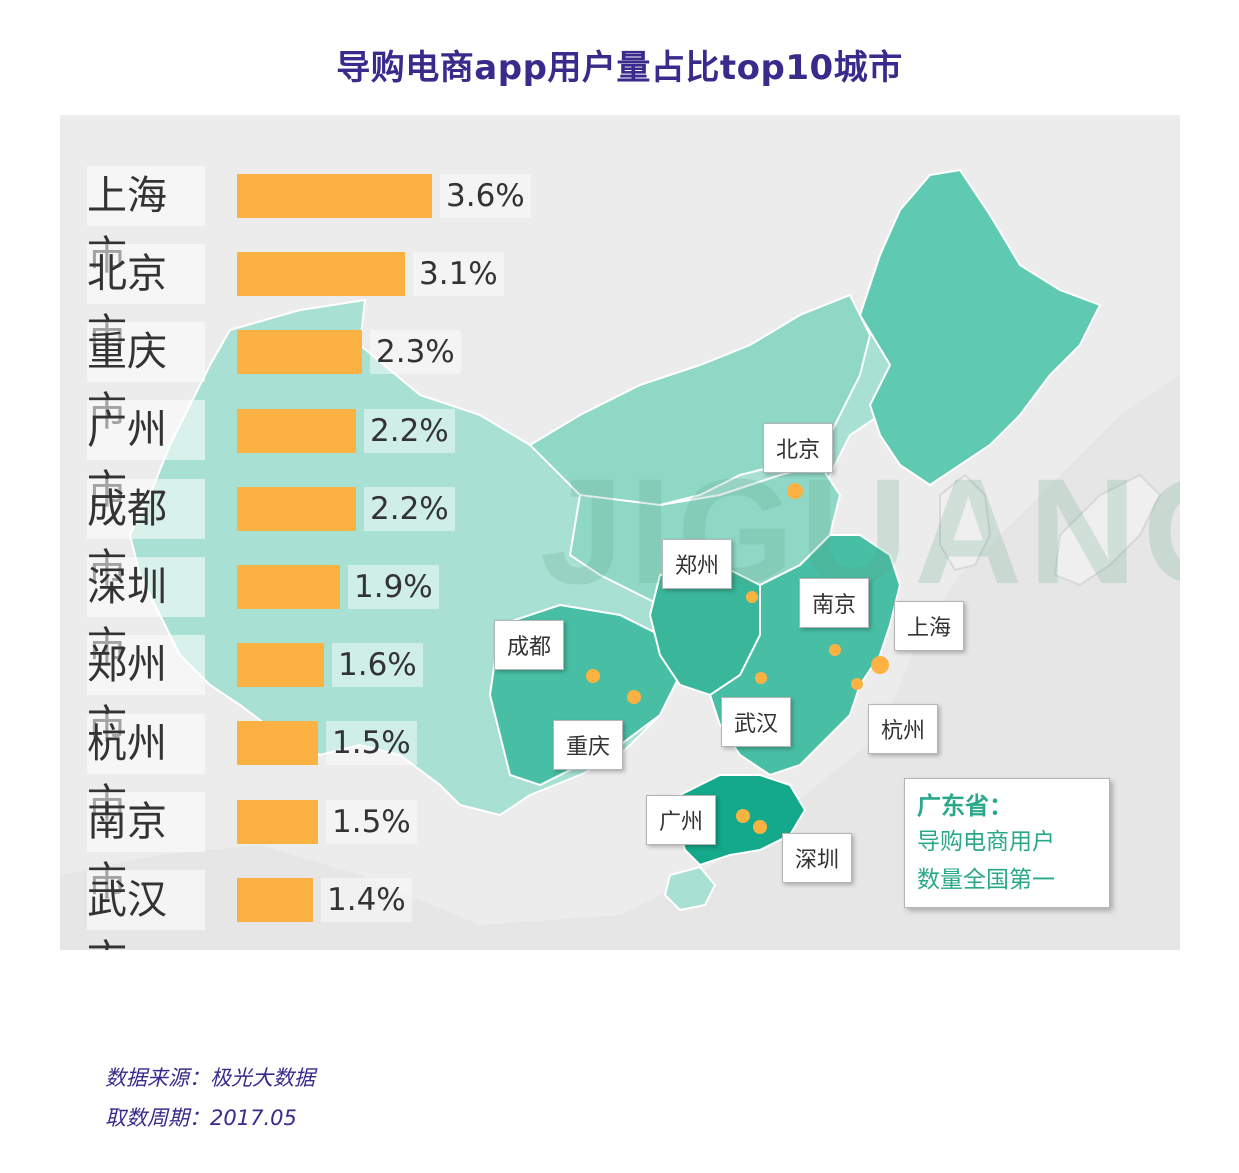 The image size is (1239, 1173). I want to click on map-label-hangzhou: 杭州, so click(903, 729).